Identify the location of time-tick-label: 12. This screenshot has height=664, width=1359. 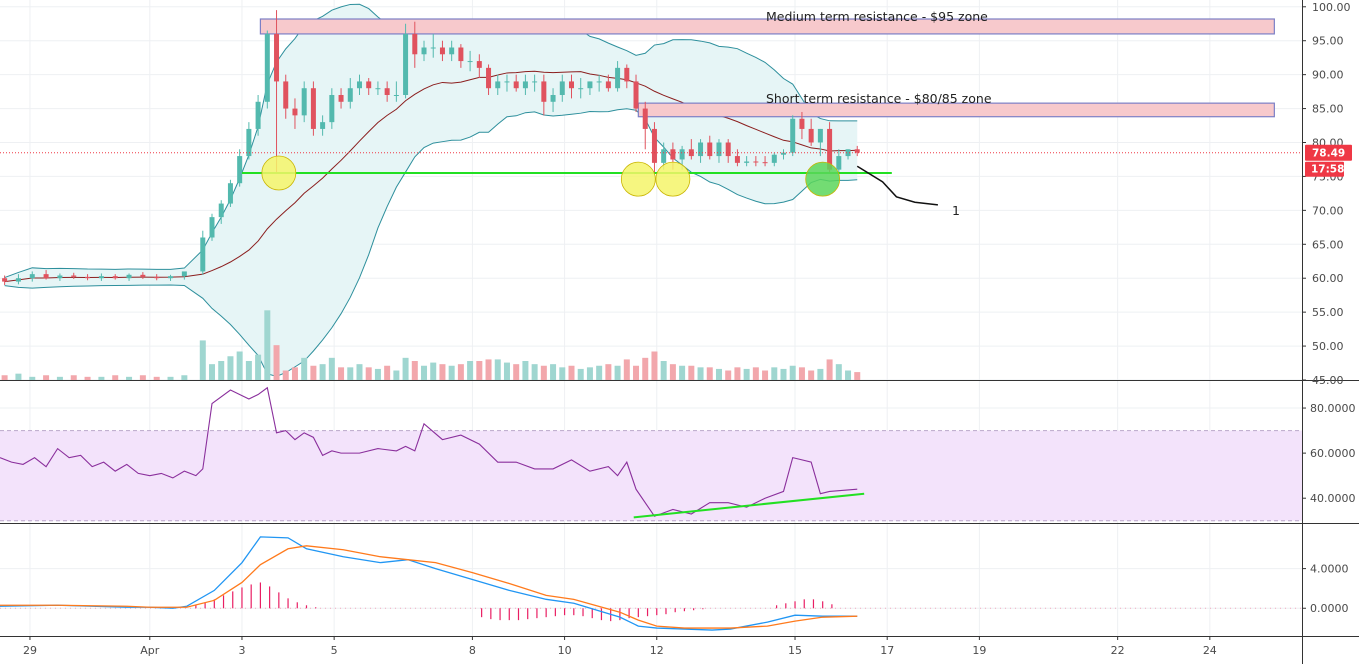
(657, 650).